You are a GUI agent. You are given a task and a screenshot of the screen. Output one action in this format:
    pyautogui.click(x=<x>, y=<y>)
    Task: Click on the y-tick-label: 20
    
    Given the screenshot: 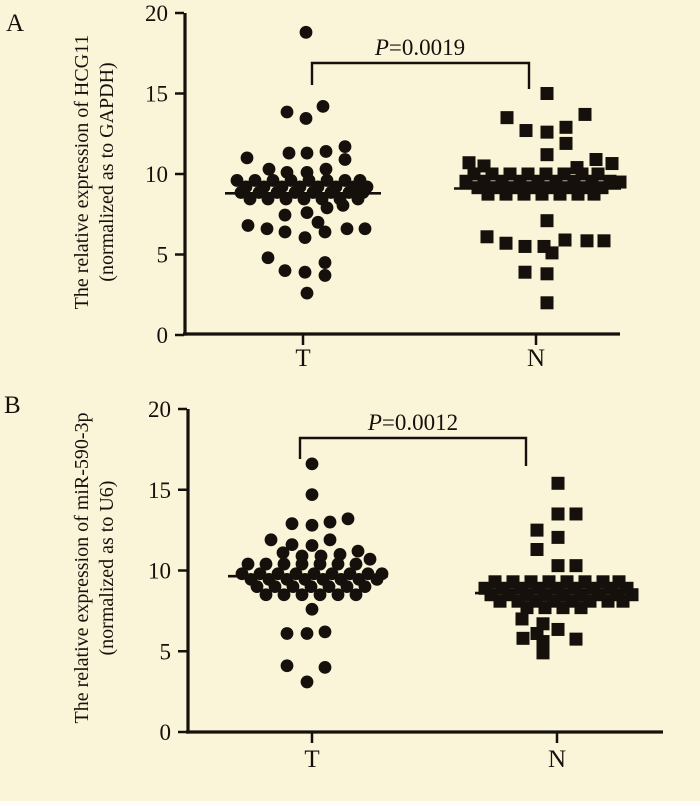 What is the action you would take?
    pyautogui.click(x=159, y=409)
    